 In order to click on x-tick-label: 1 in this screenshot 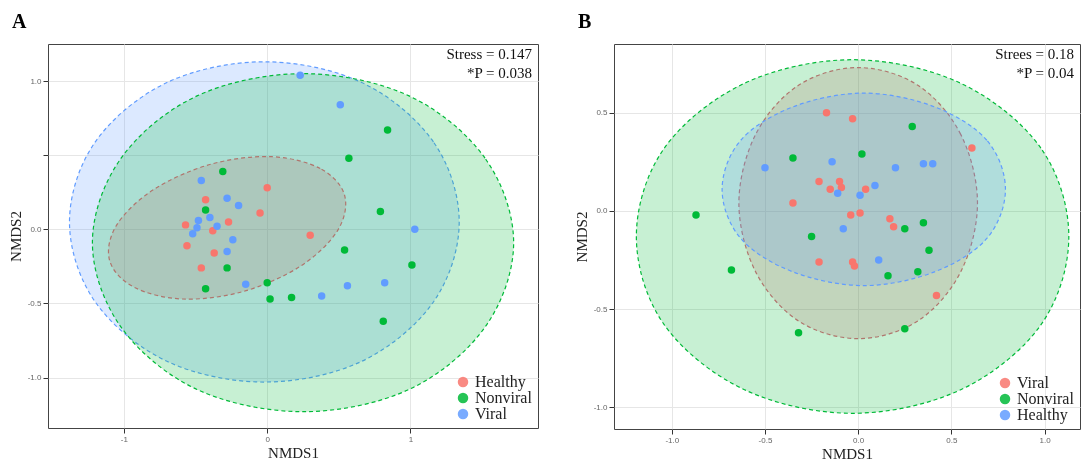, I will do `click(411, 439)`.